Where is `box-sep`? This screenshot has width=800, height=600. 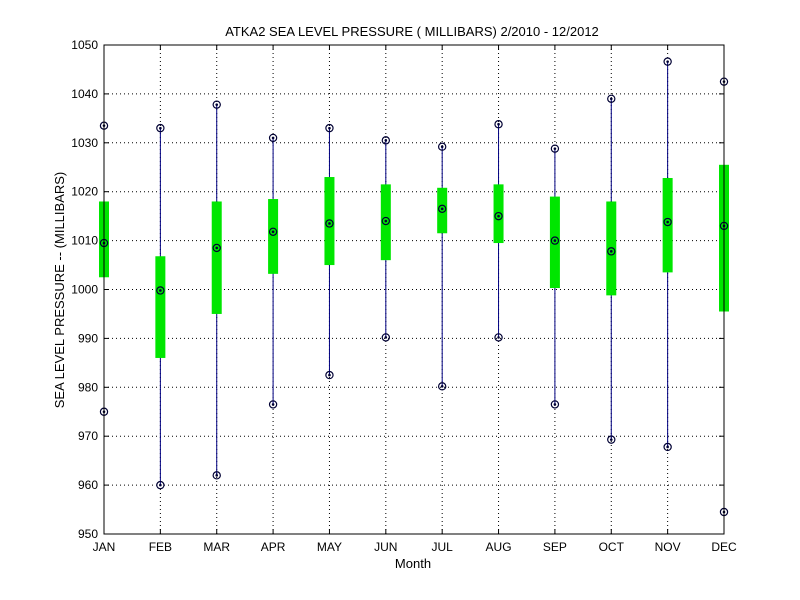 box-sep is located at coordinates (554, 276).